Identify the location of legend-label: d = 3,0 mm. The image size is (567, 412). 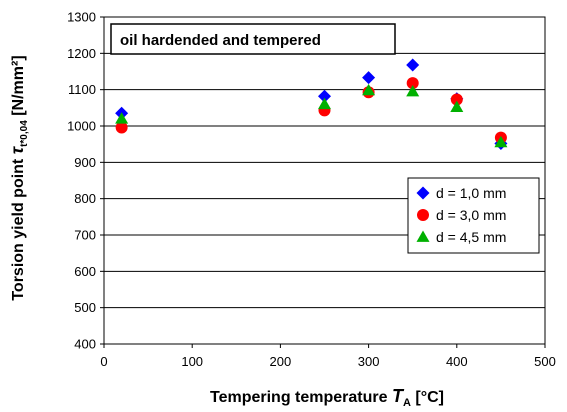
(471, 215).